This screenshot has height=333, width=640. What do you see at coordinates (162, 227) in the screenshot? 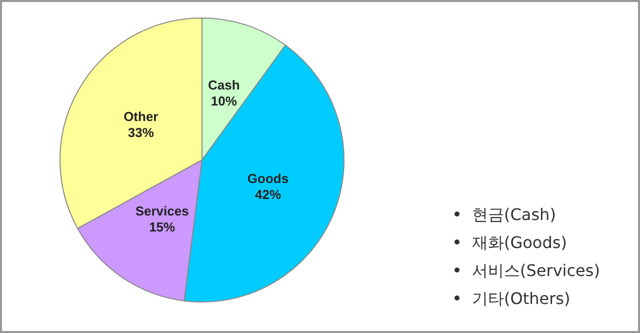
I see `data-label: 15%` at bounding box center [162, 227].